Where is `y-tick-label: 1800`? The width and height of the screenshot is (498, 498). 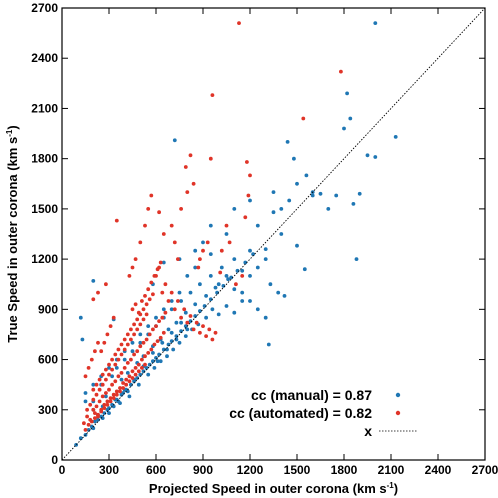 y-tick-label: 1800 is located at coordinates (44, 159).